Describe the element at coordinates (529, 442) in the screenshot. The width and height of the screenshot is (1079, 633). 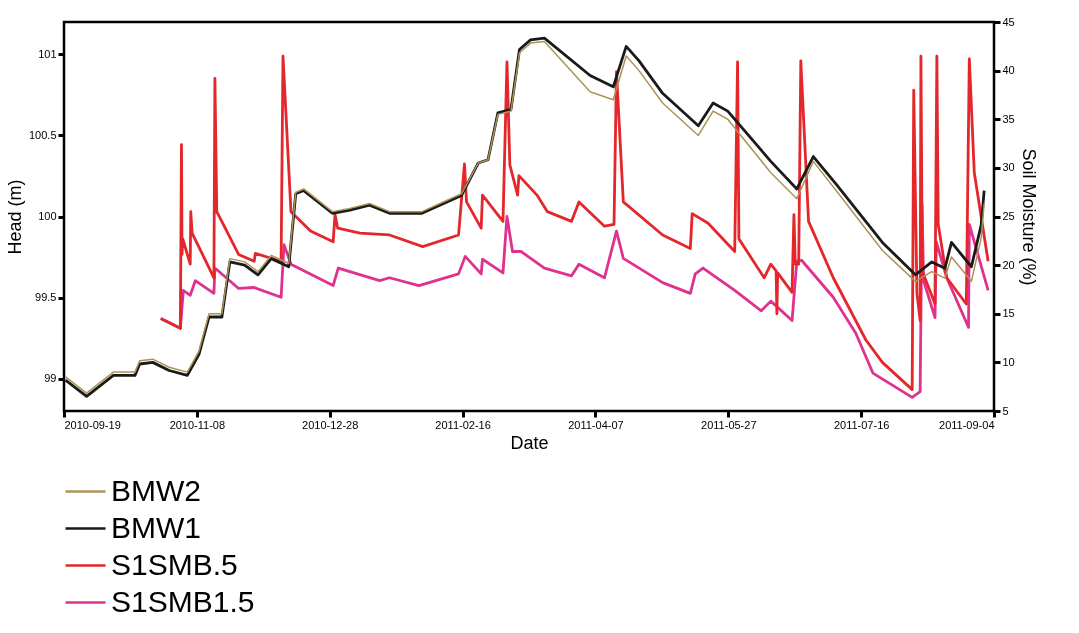
I see `x-axis-title: Date` at that location.